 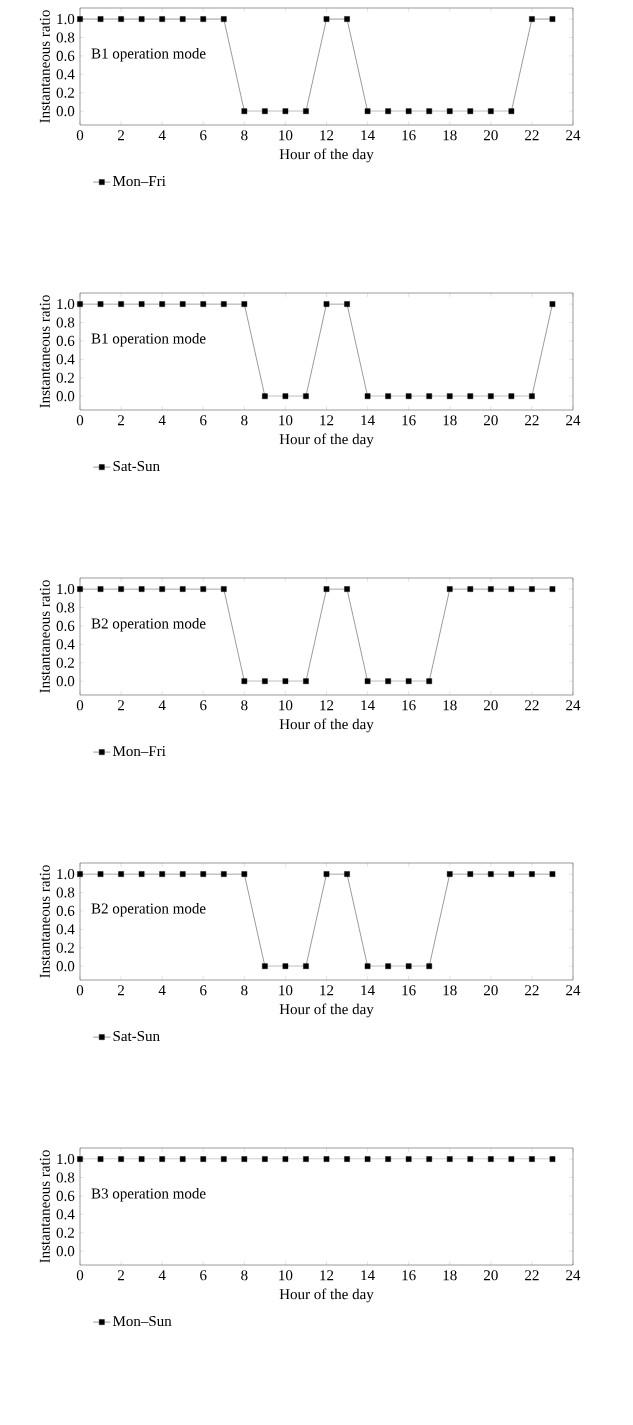 What do you see at coordinates (148, 1195) in the screenshot?
I see `annotation: B3 operation mode` at bounding box center [148, 1195].